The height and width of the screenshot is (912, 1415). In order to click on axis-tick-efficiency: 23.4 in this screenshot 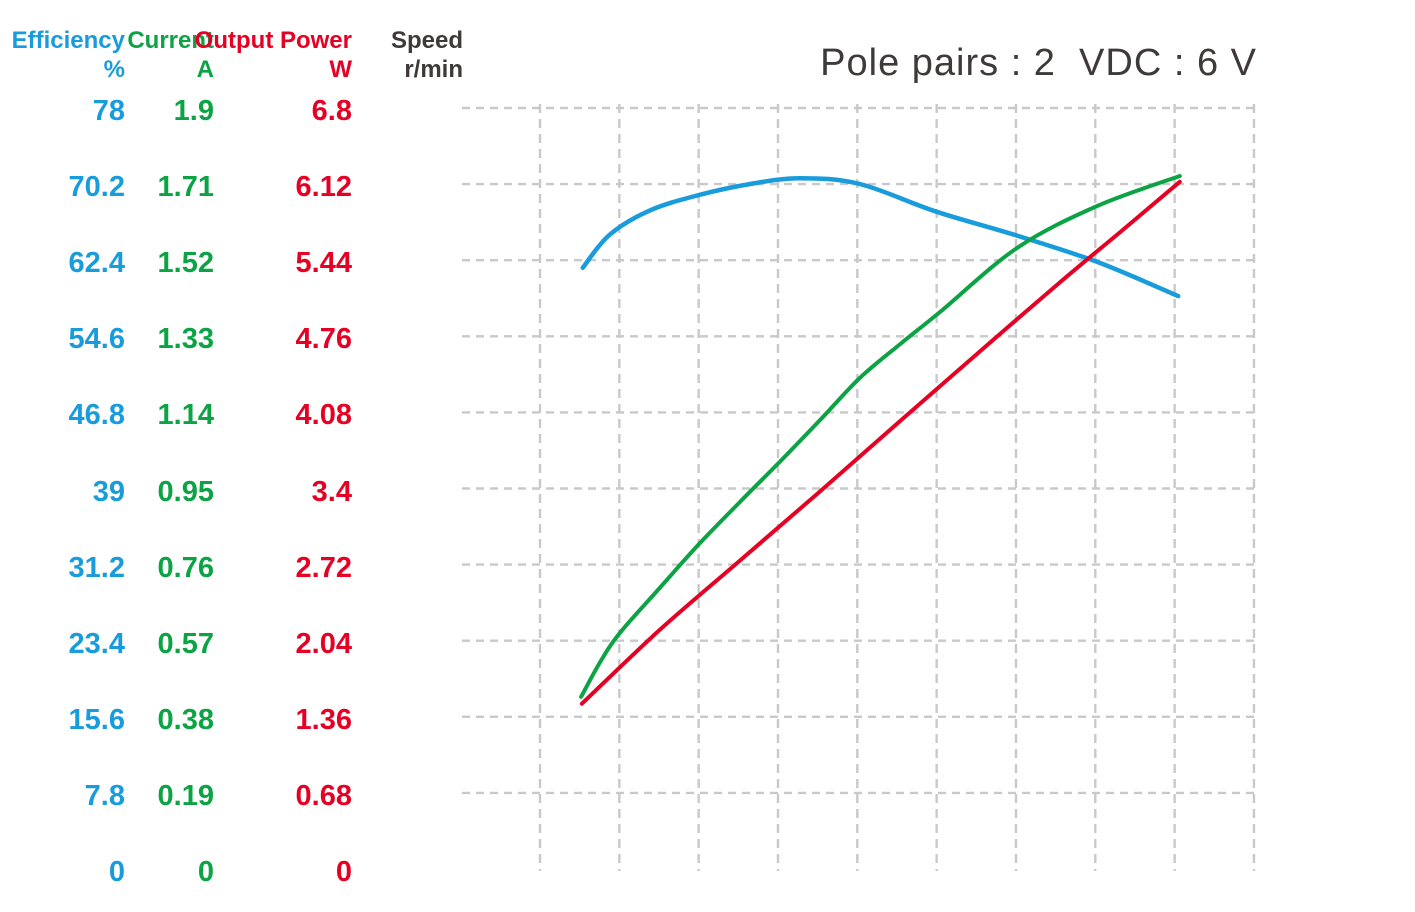, I will do `click(96, 643)`.